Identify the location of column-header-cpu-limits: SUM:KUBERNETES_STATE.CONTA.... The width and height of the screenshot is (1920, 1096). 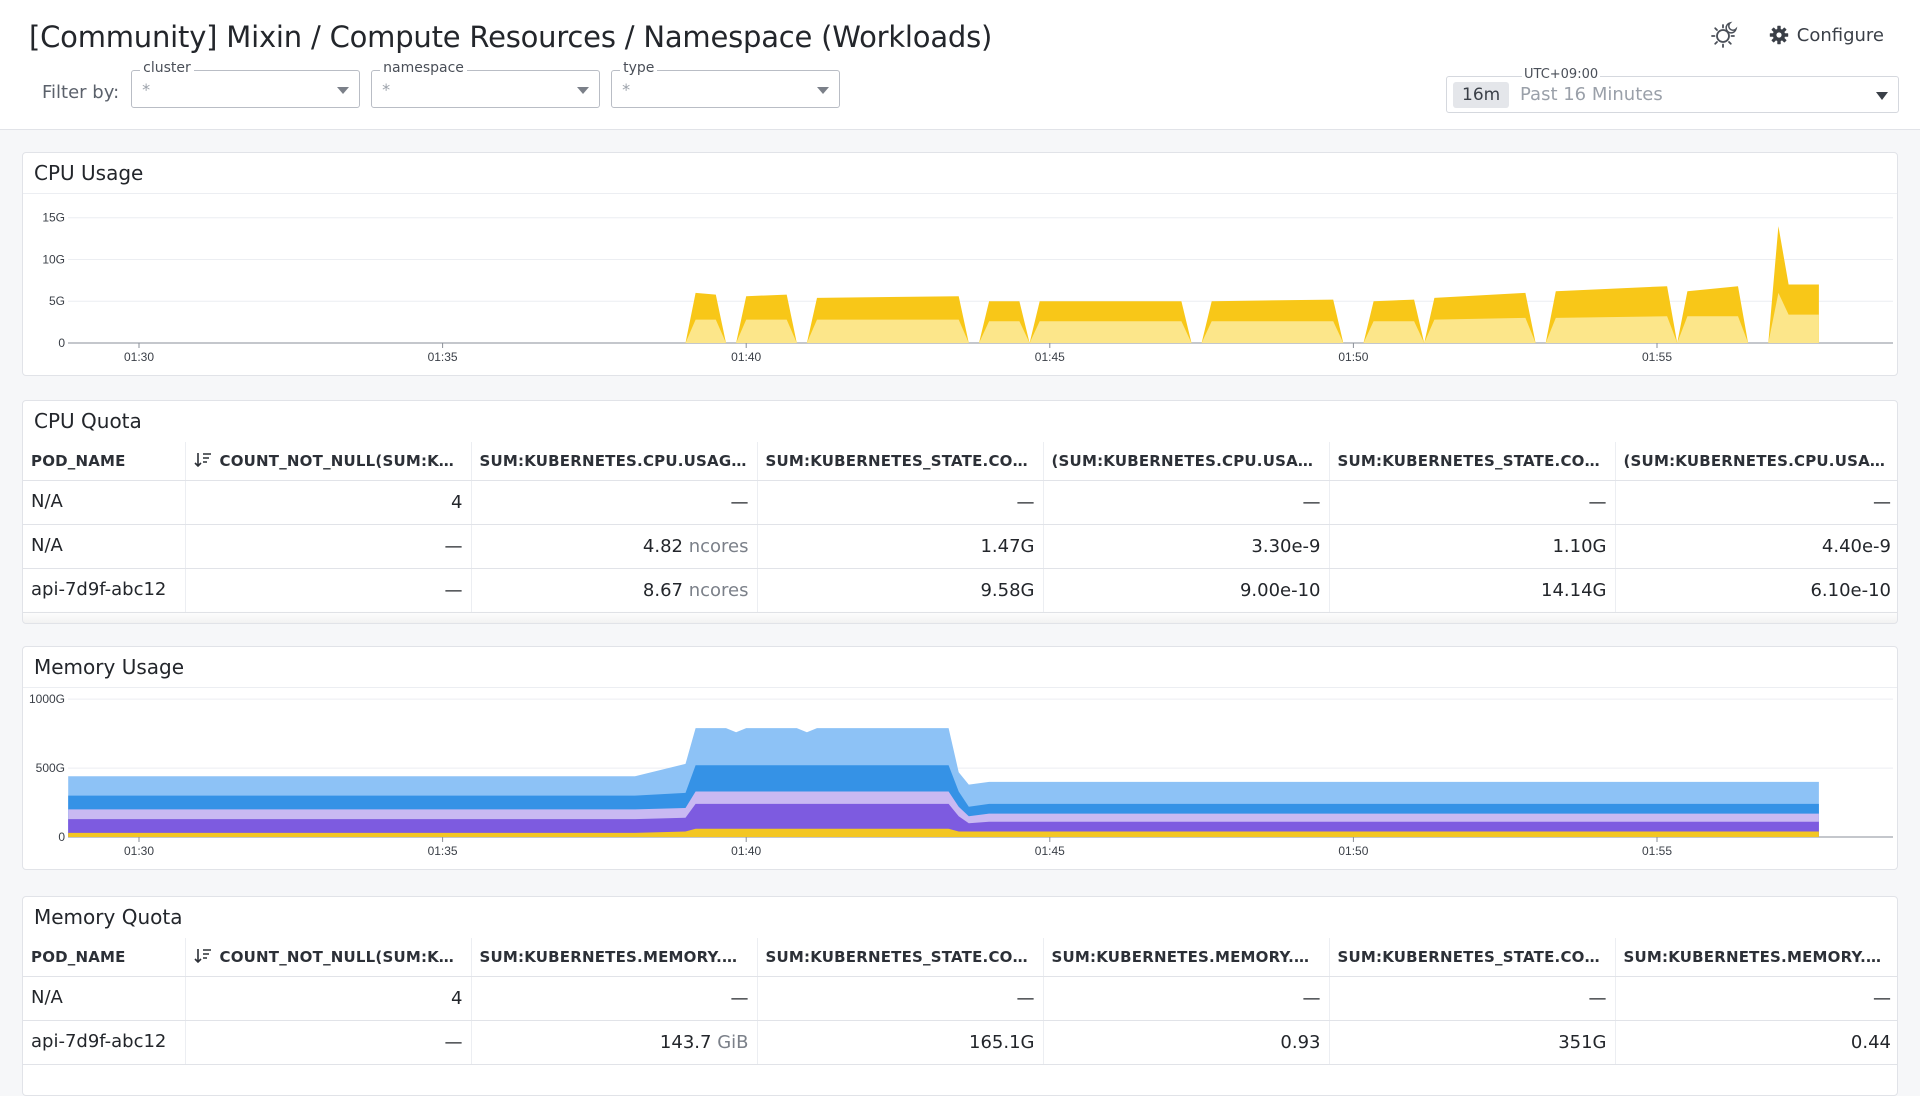
(1472, 461).